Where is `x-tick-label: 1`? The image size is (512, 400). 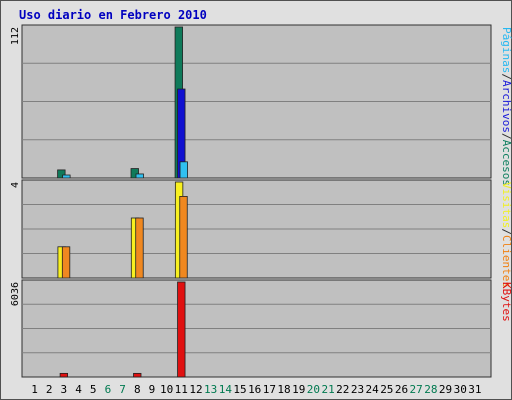
x-tick-label: 1 is located at coordinates (34, 389).